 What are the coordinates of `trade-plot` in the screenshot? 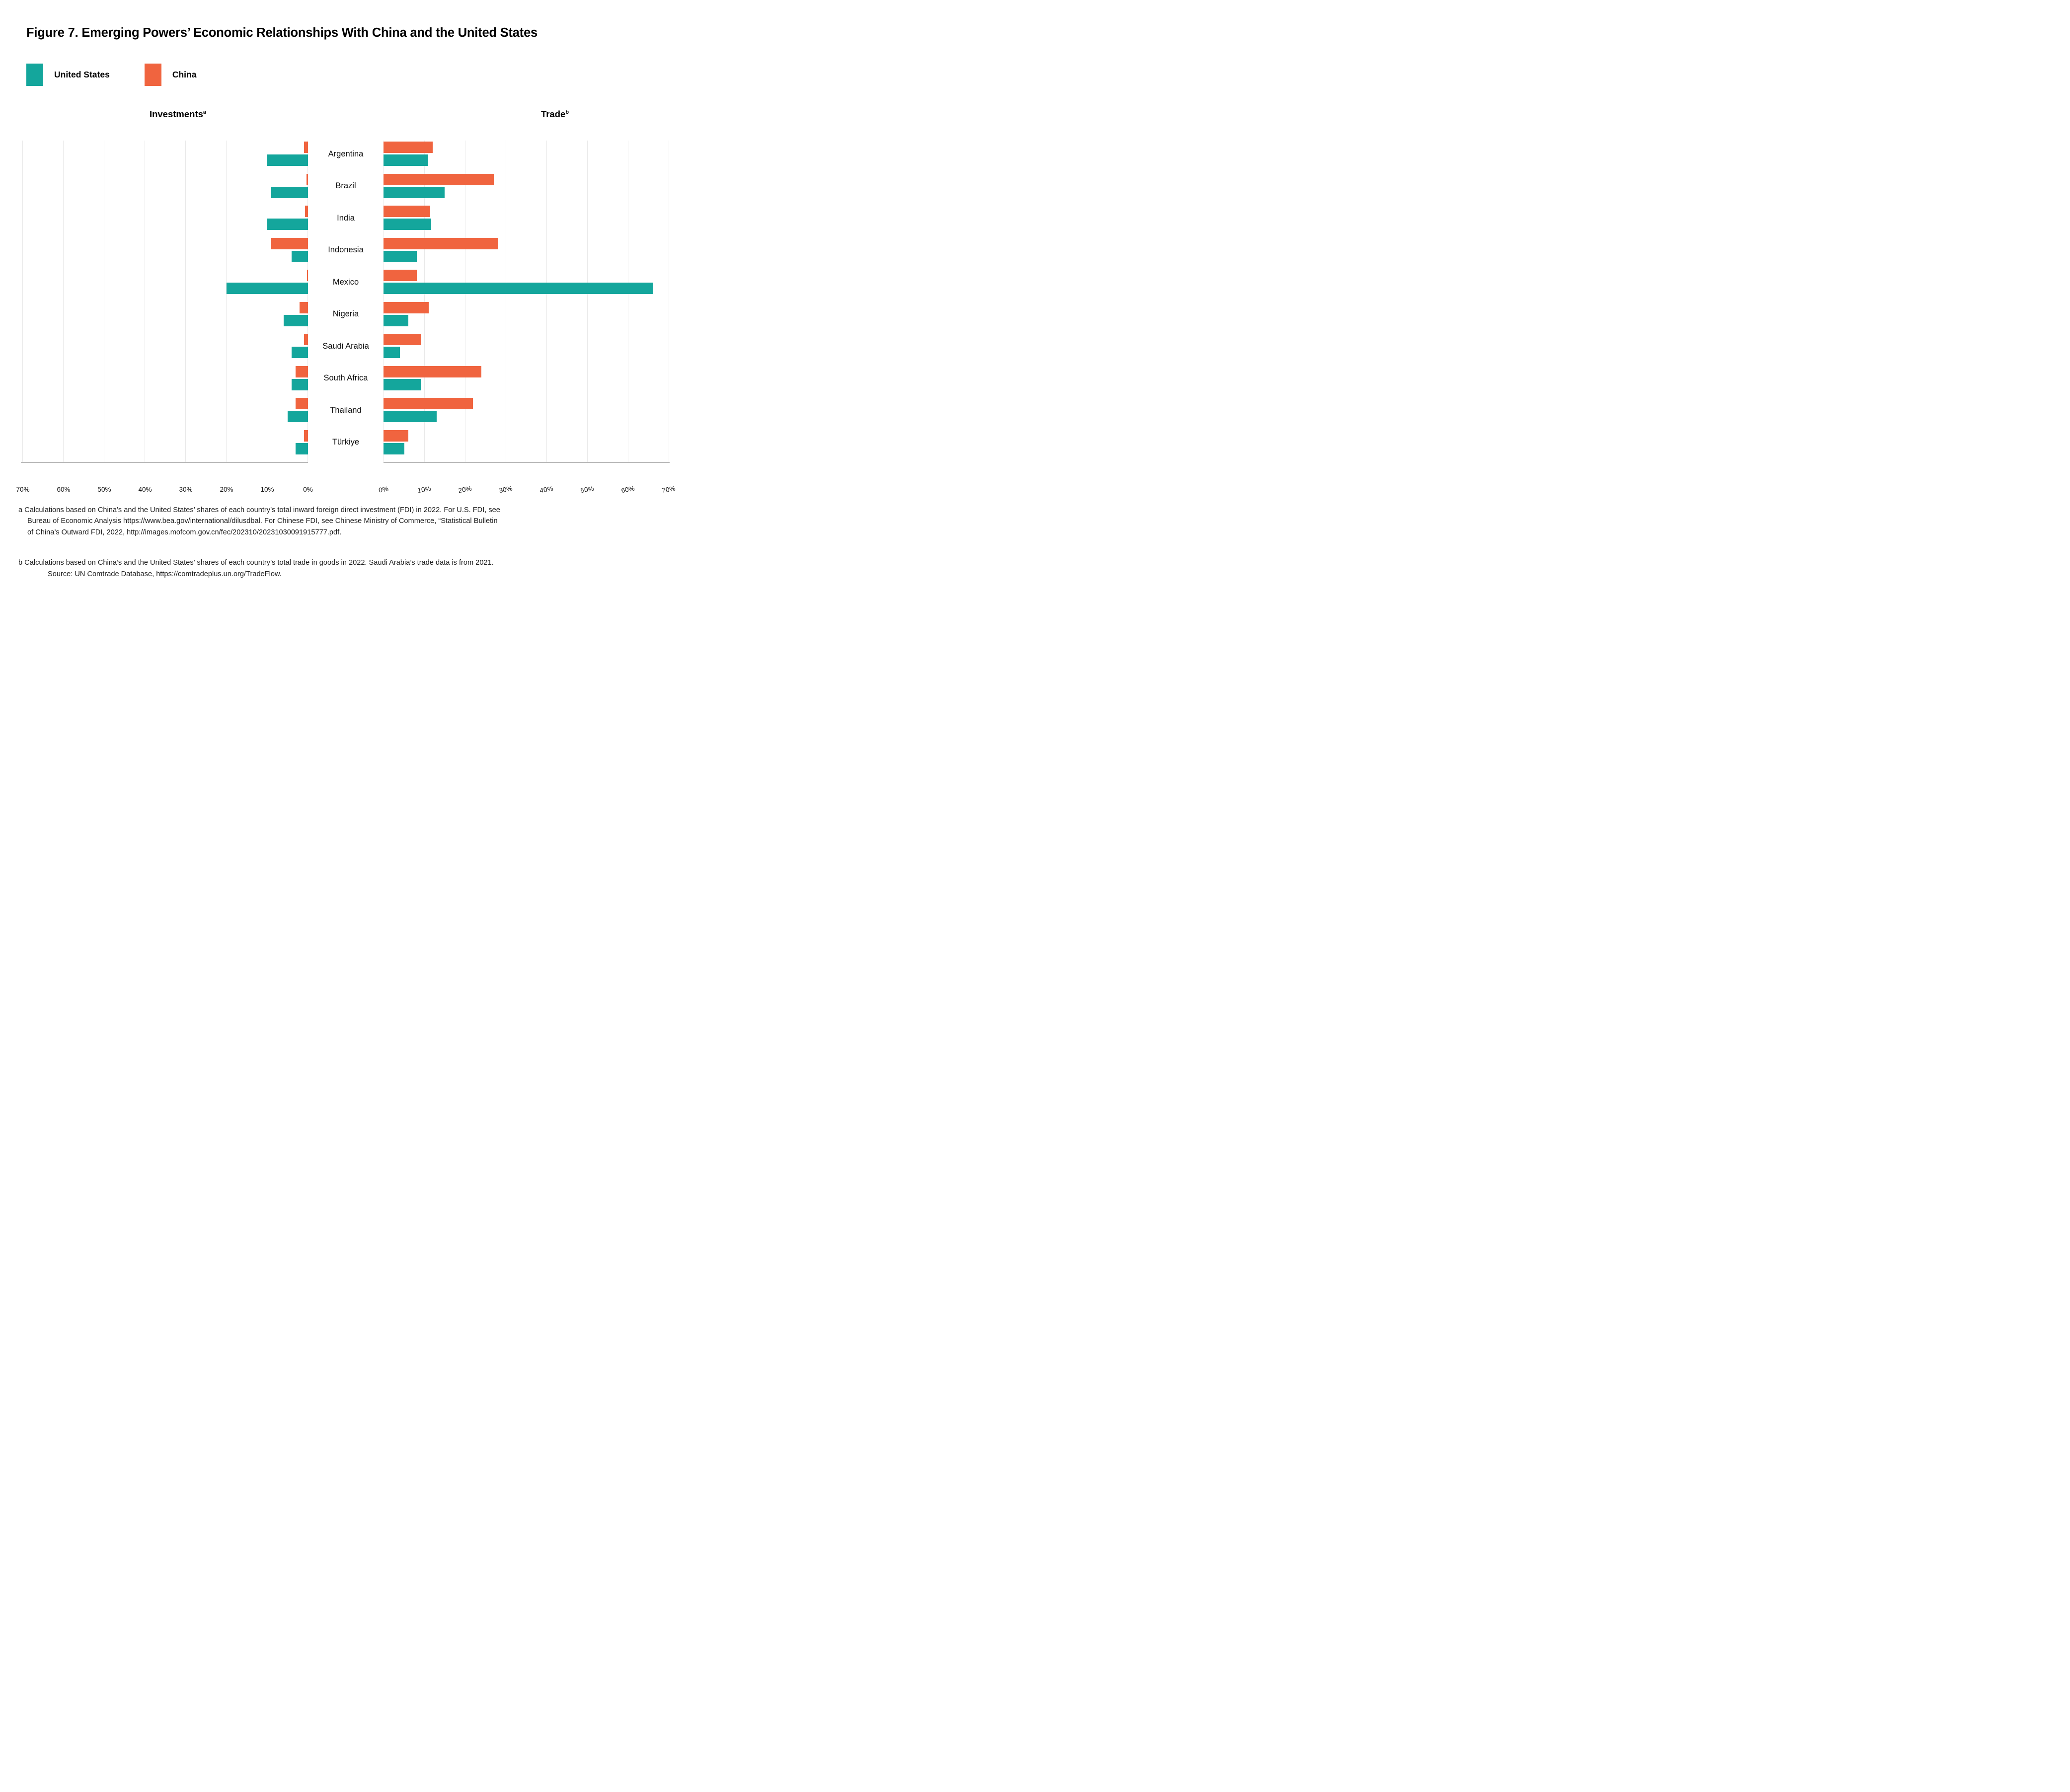 It's located at (526, 302).